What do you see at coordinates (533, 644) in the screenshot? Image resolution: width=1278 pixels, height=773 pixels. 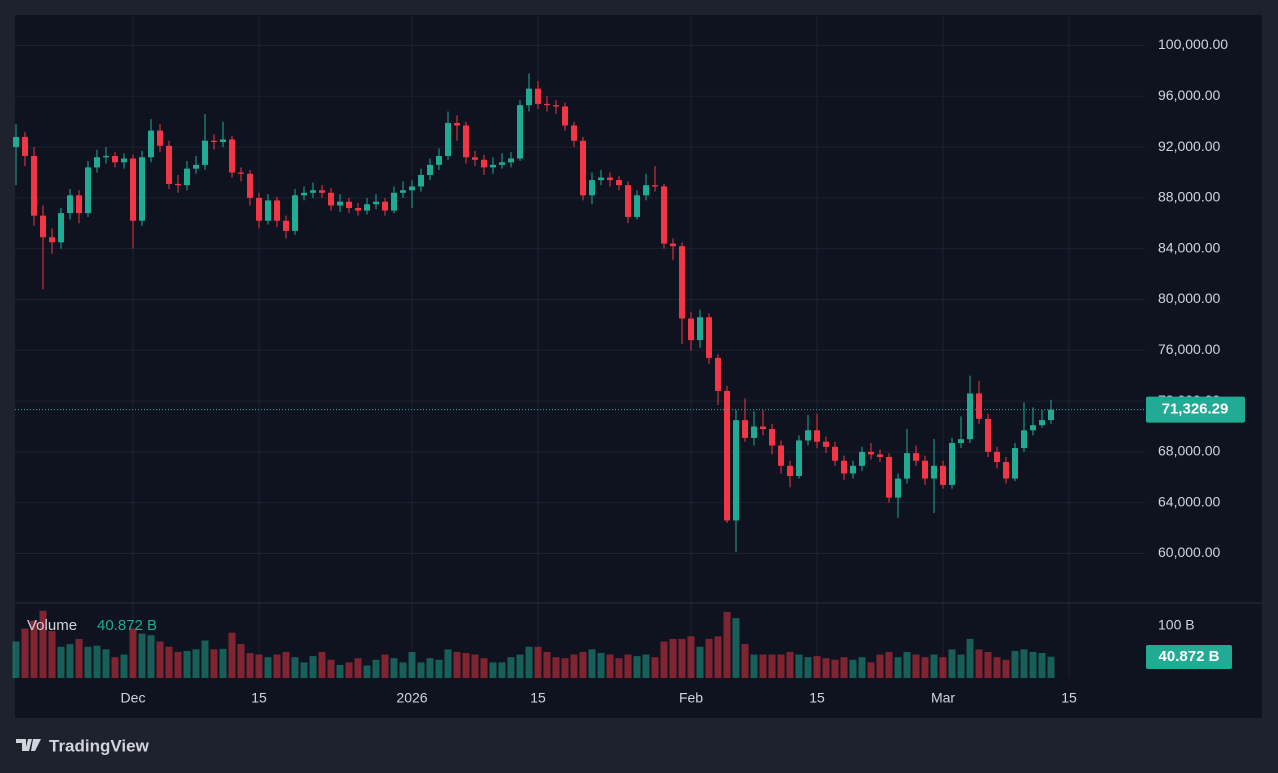 I see `volume-pane` at bounding box center [533, 644].